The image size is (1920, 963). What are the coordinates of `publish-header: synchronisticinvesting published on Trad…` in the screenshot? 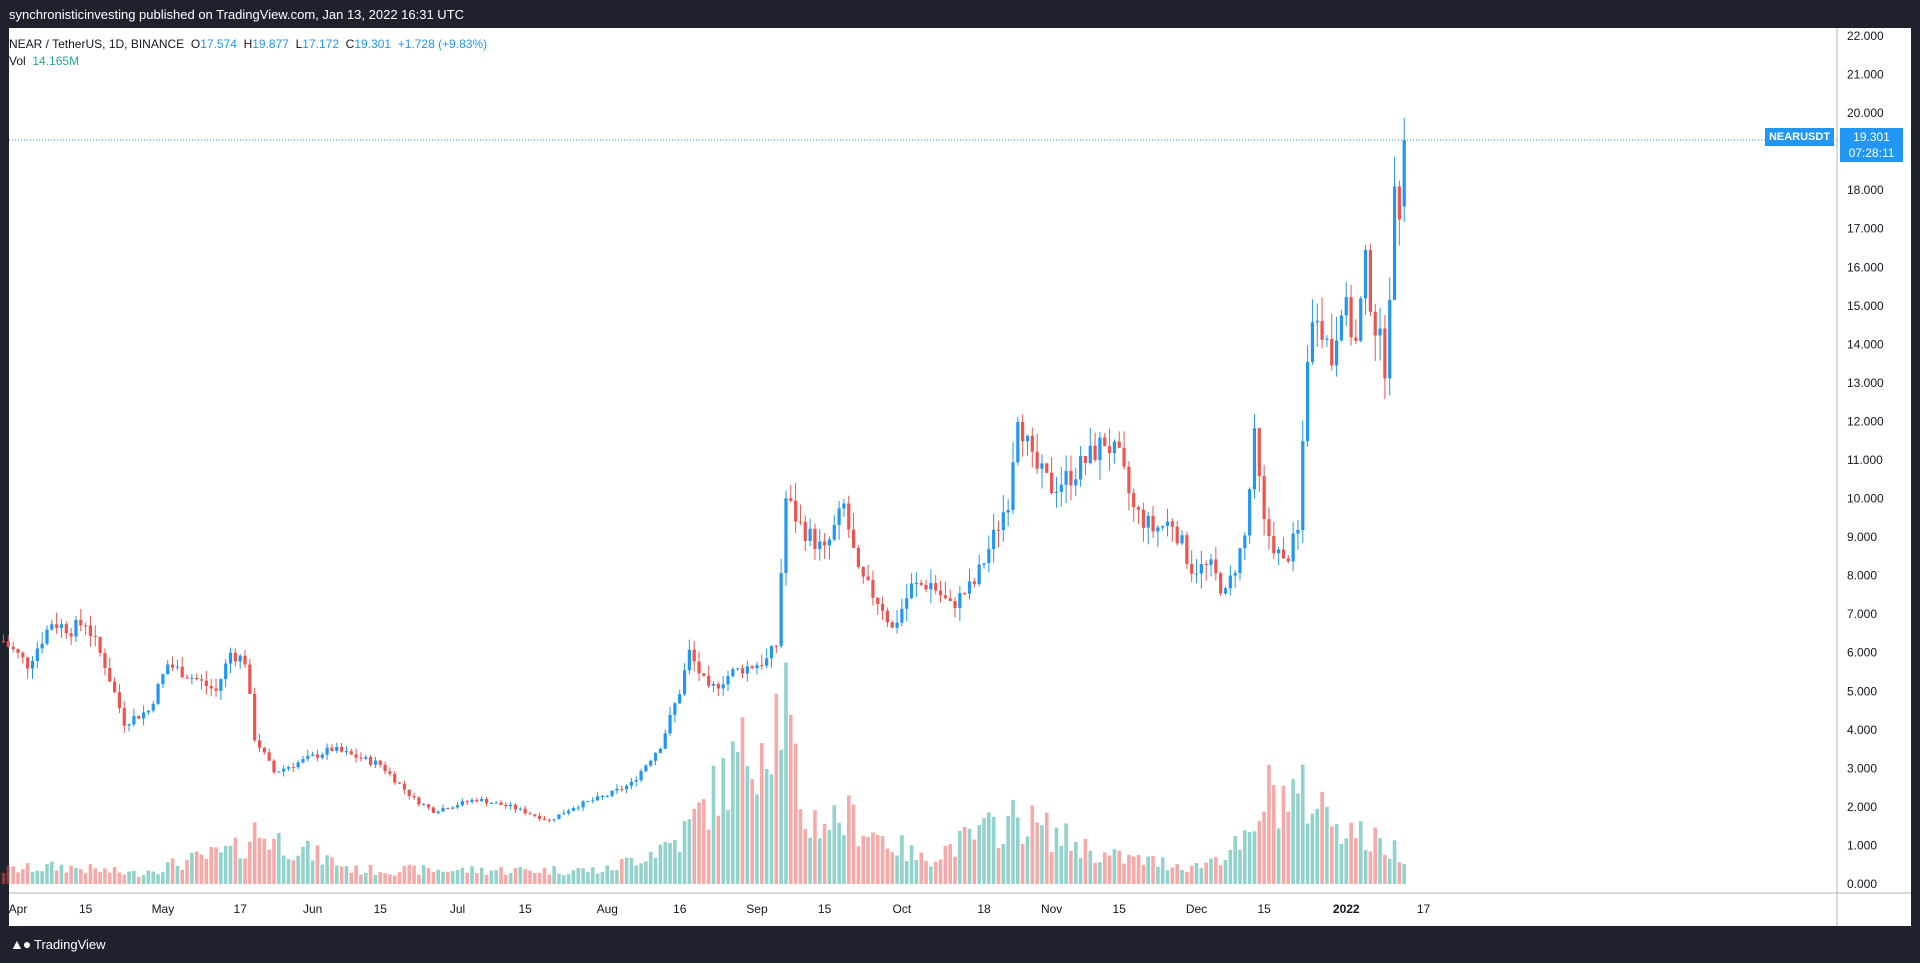 It's located at (960, 14).